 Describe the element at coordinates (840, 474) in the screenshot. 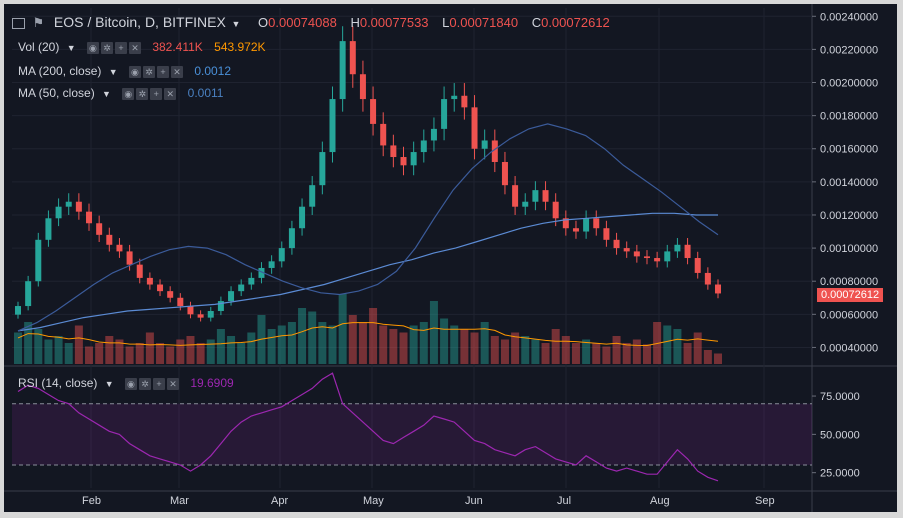

I see `rsi-tick-label: 25.0000` at that location.